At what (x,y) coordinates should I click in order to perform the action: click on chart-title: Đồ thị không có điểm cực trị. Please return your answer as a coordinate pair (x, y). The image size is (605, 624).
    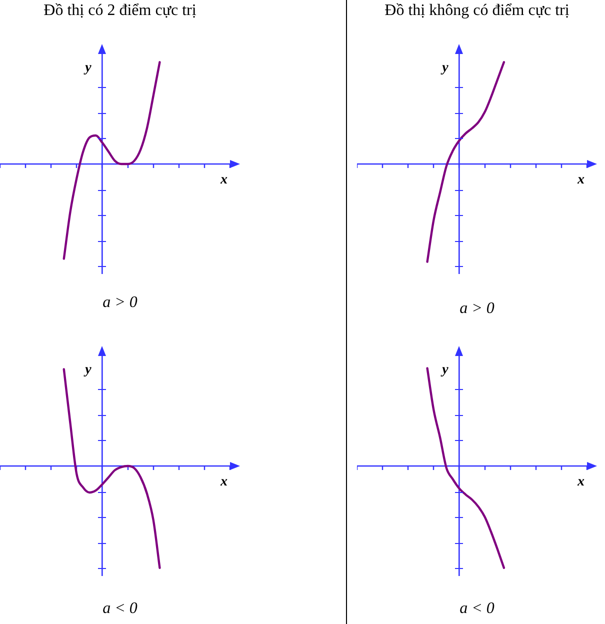
    Looking at the image, I should click on (477, 11).